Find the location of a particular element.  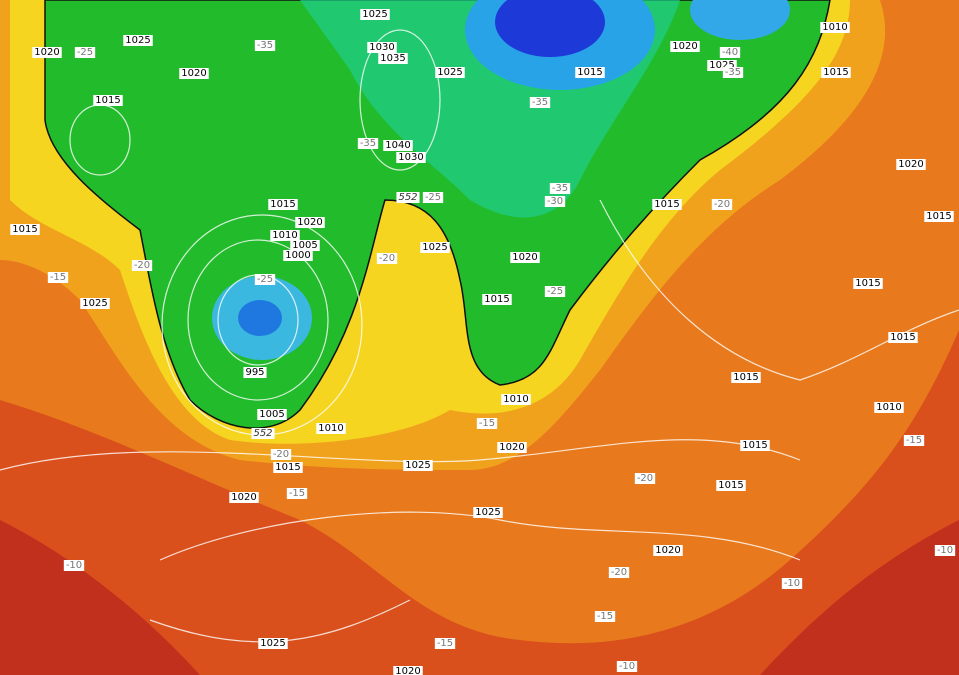

temperature-label: -10 is located at coordinates (74, 565).